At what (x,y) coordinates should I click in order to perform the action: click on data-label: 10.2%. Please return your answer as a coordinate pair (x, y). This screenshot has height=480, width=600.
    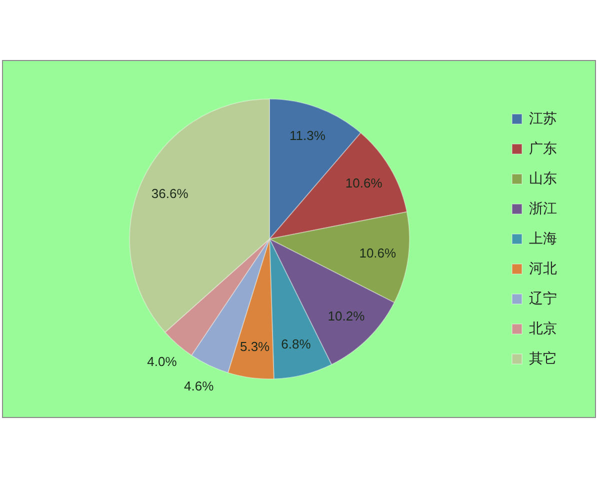
    Looking at the image, I should click on (347, 316).